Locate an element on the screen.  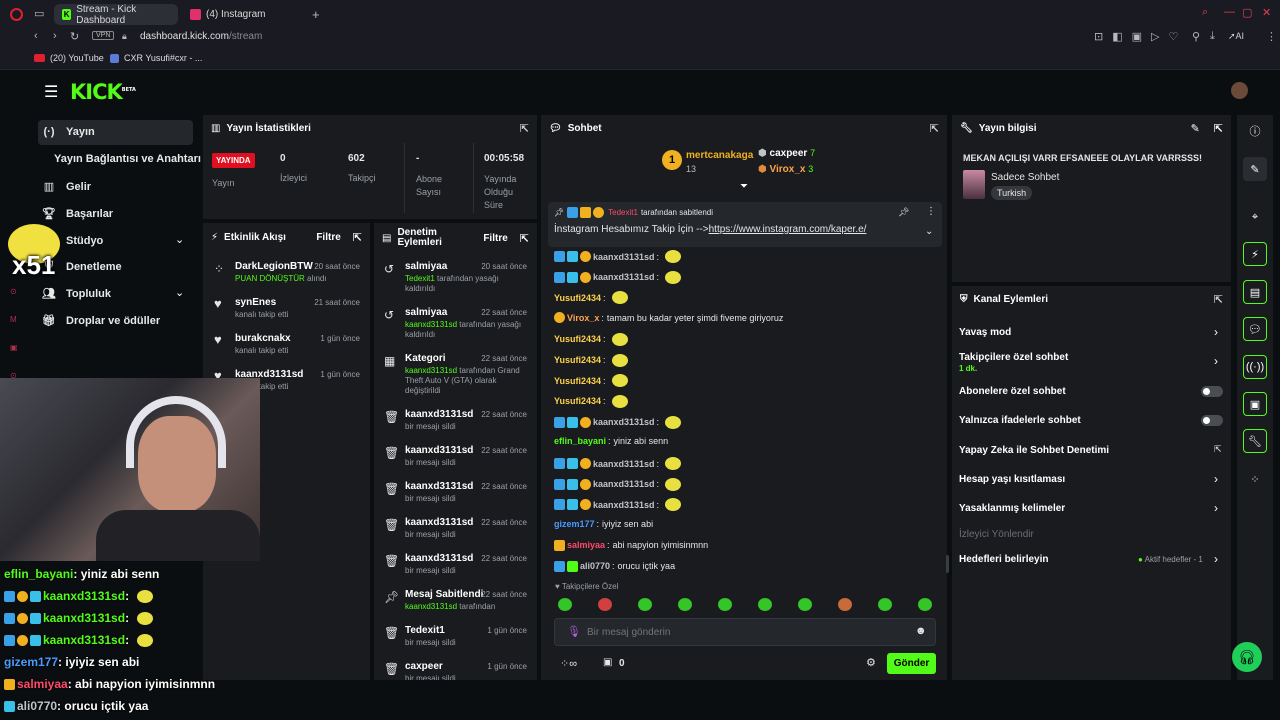
profile-icon: ⚲ is located at coordinates (1196, 37).